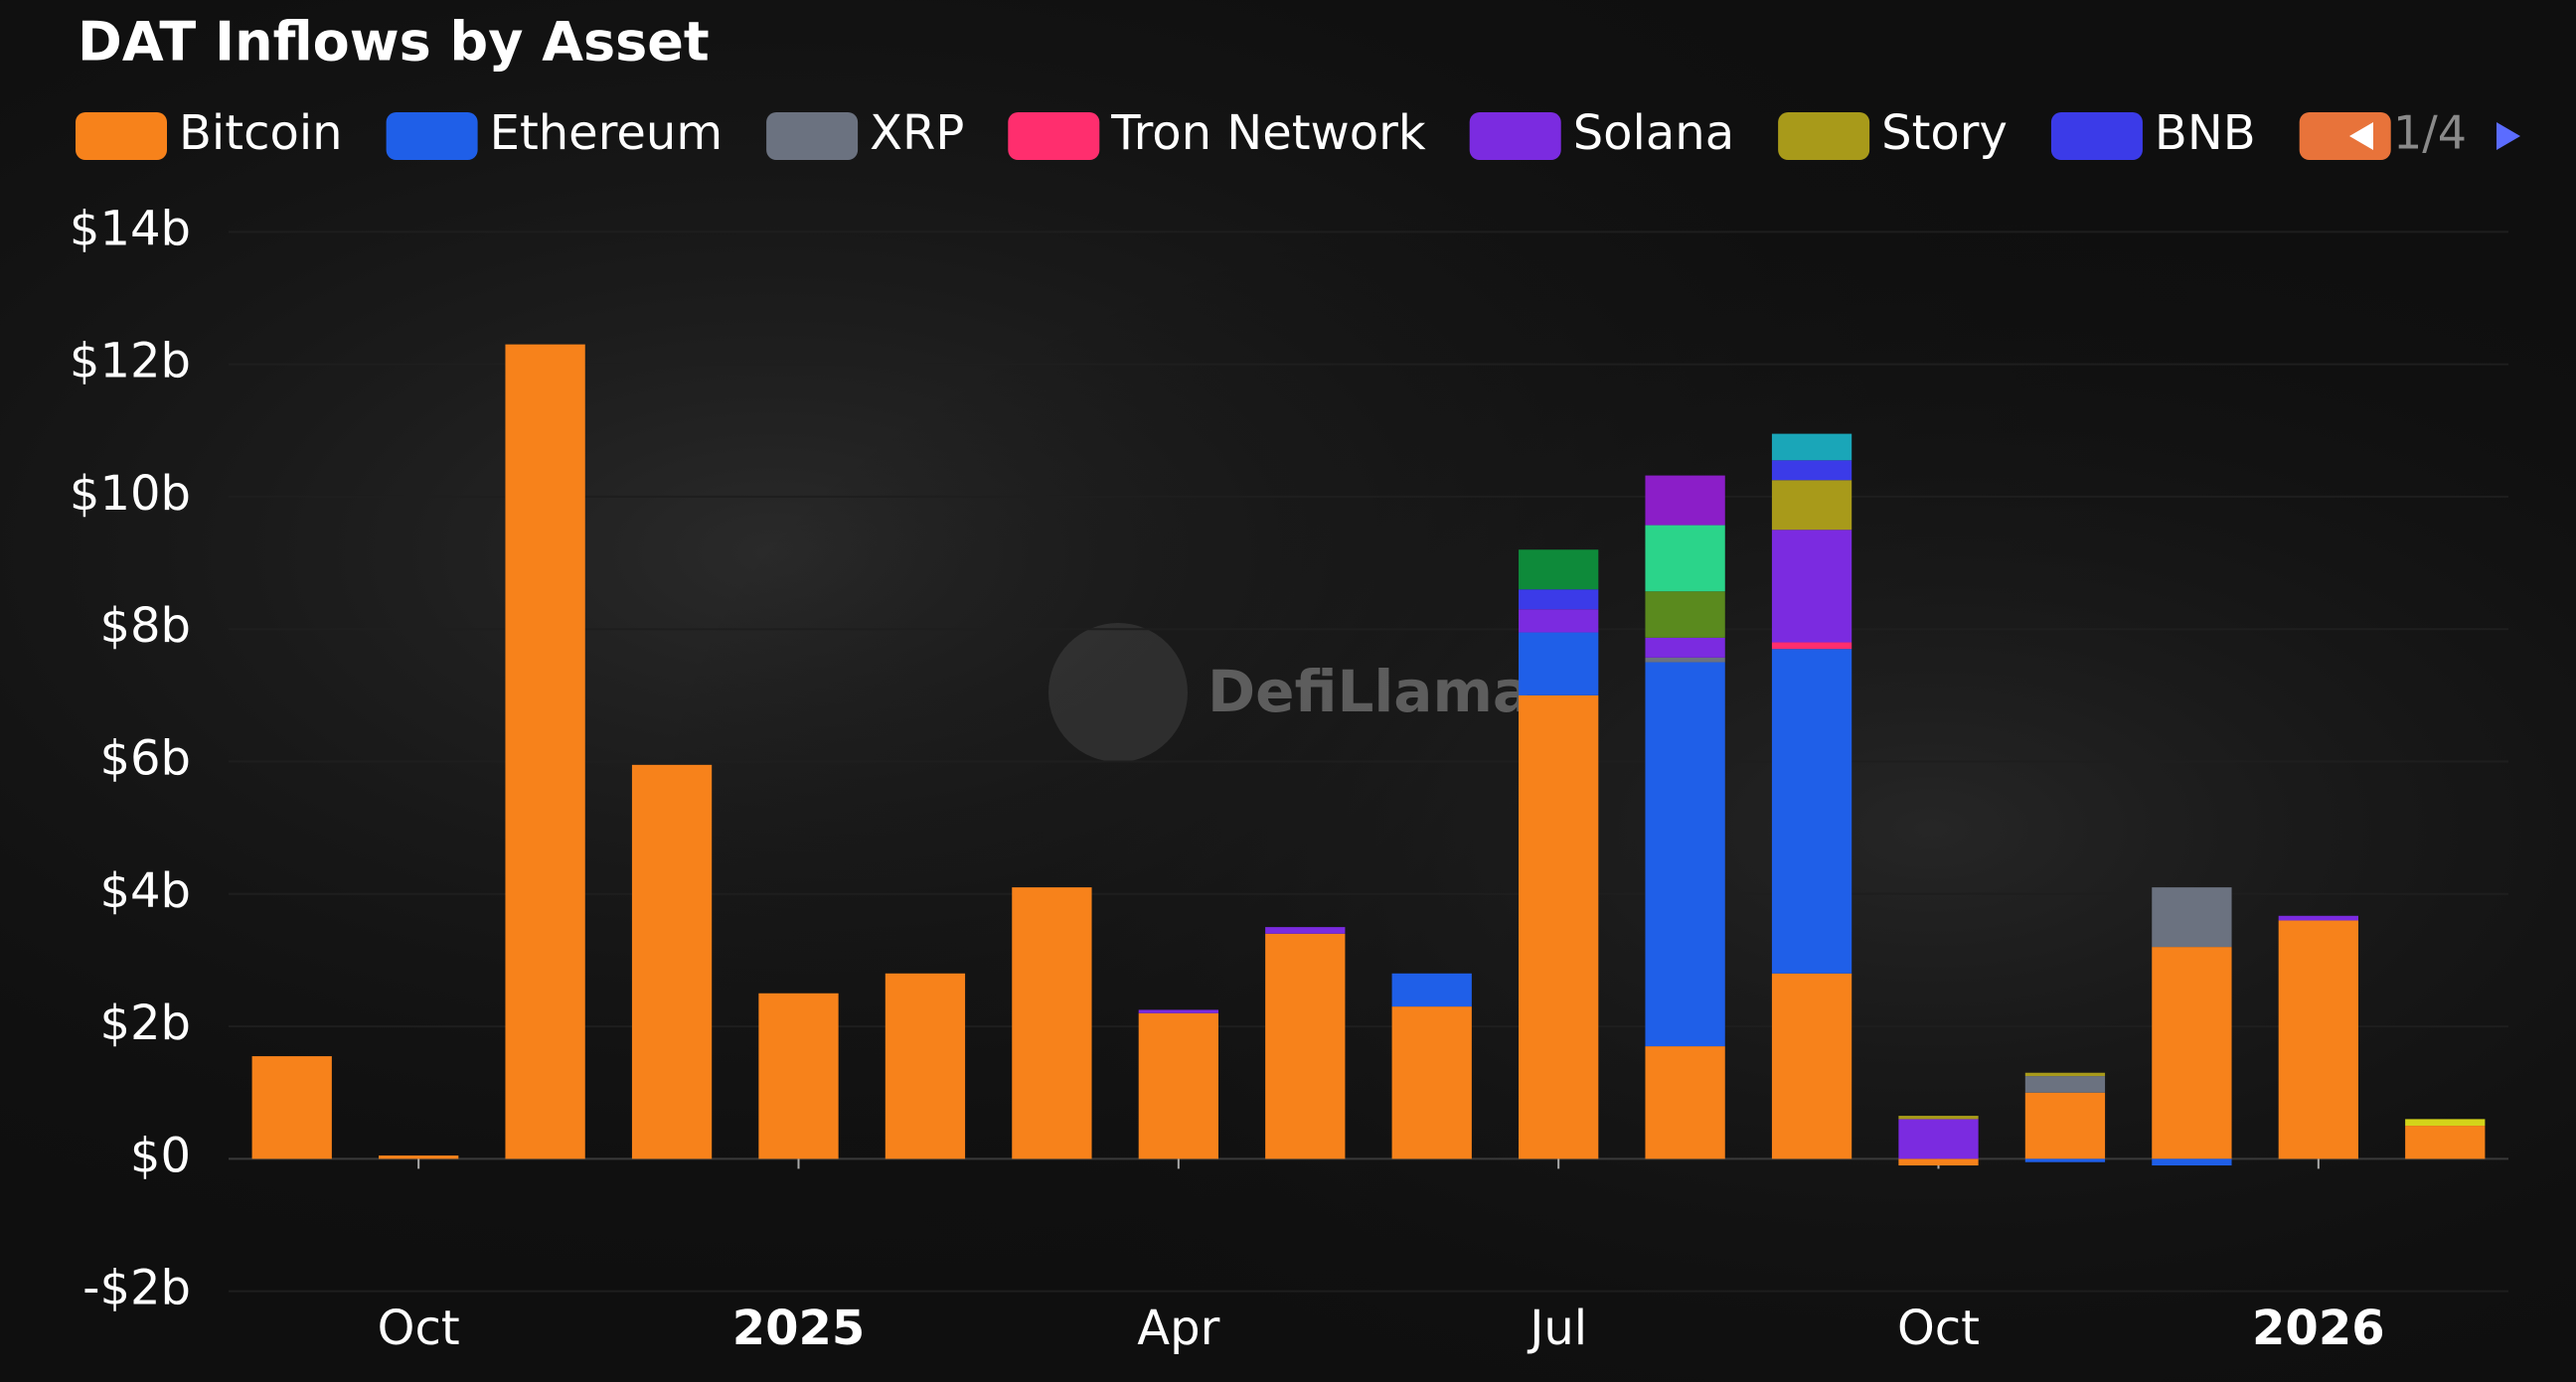 Image resolution: width=2576 pixels, height=1382 pixels. I want to click on legend-prev, so click(2361, 136).